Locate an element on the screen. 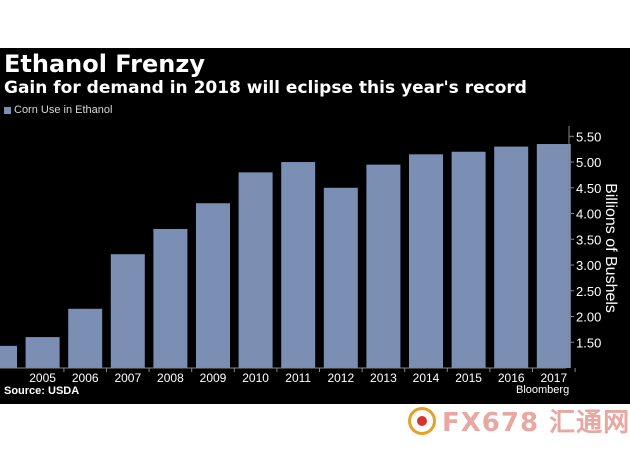  y-tick-label: 4.00 is located at coordinates (588, 214).